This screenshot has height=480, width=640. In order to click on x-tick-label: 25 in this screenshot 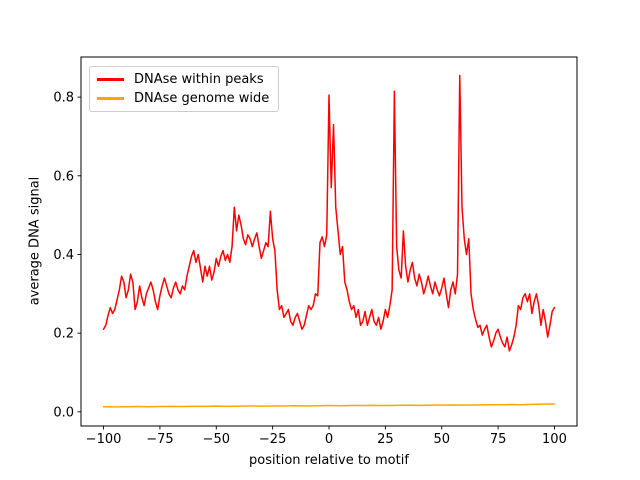, I will do `click(385, 439)`.